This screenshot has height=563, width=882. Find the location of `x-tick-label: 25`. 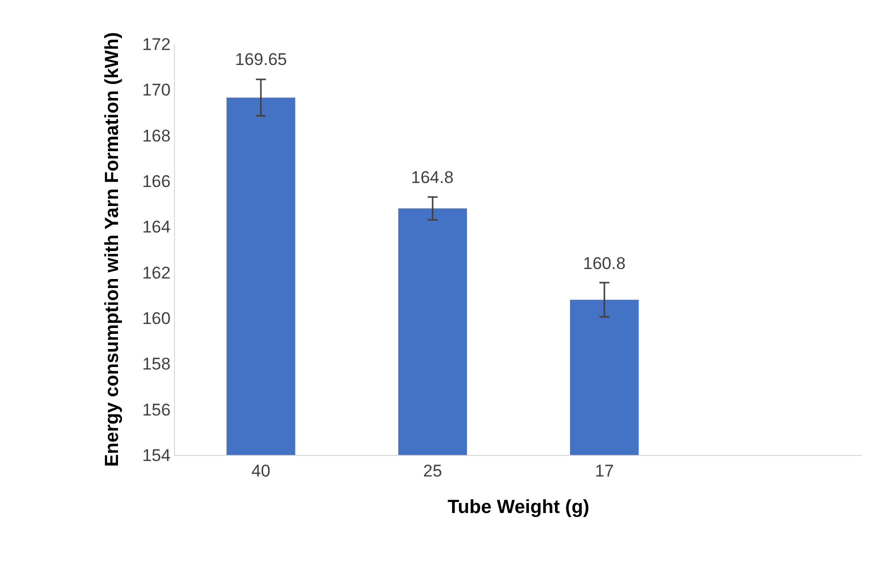

x-tick-label: 25 is located at coordinates (432, 470).